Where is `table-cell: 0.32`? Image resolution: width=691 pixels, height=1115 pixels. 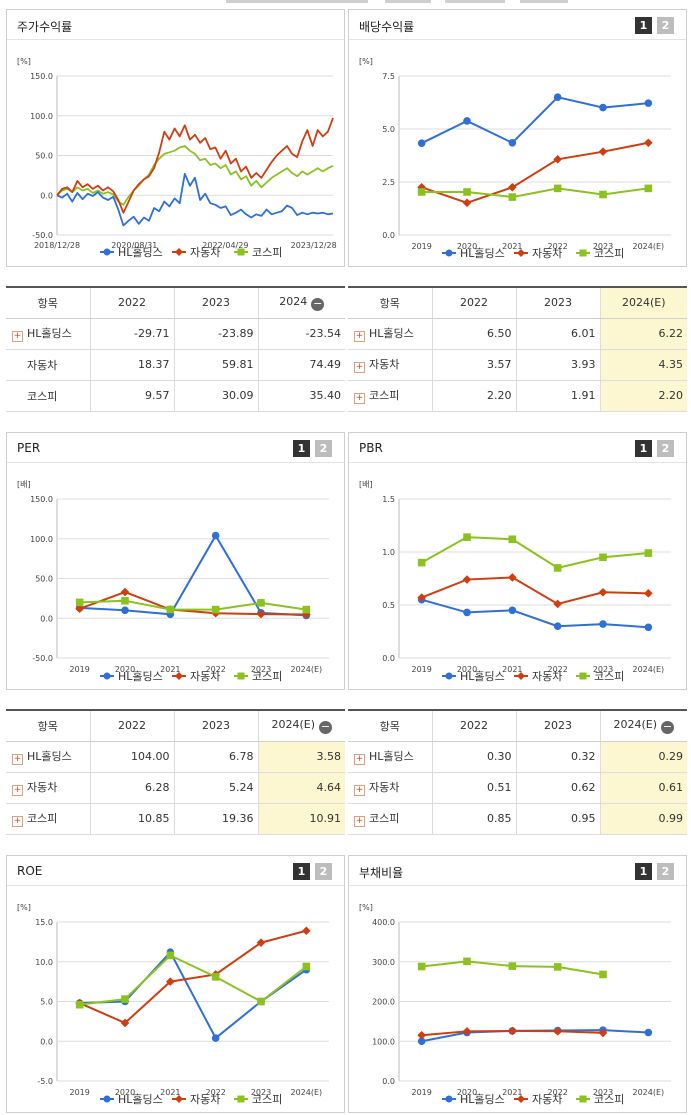
table-cell: 0.32 is located at coordinates (557, 757).